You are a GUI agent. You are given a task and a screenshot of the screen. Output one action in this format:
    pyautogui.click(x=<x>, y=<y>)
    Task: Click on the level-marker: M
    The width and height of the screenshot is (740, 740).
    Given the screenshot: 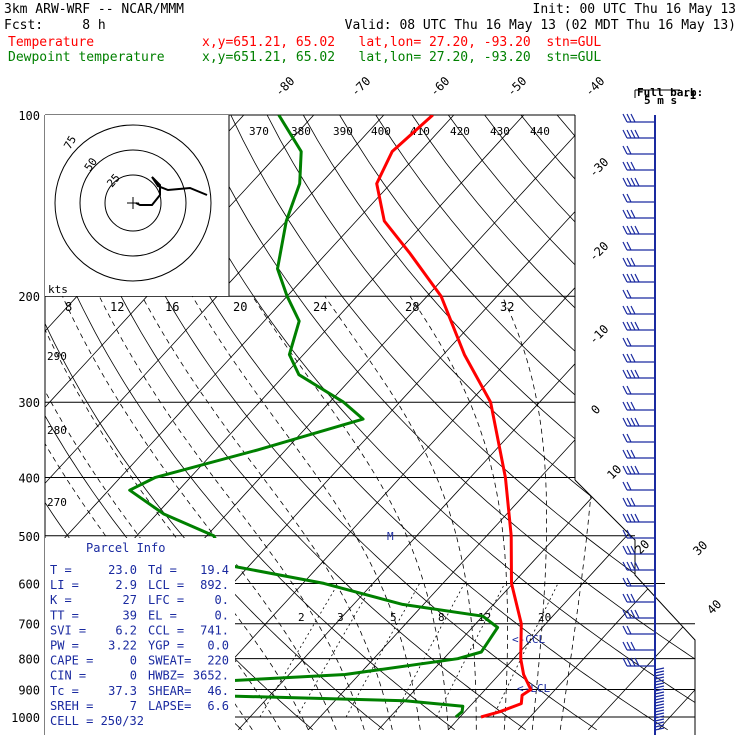 What is the action you would take?
    pyautogui.click(x=390, y=536)
    